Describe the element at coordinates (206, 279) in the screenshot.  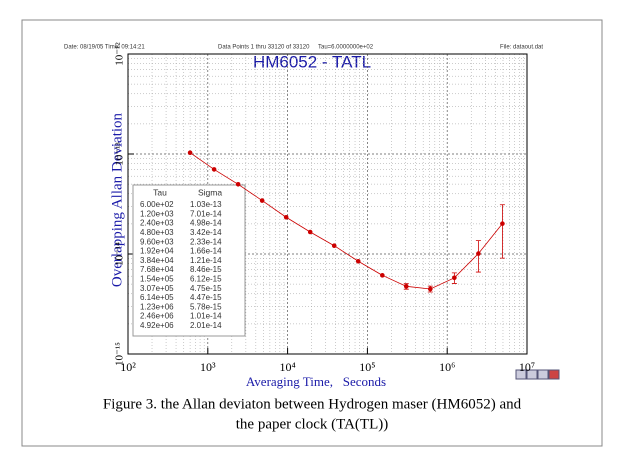
I see `table-sigma: 6.12e-15` at that location.